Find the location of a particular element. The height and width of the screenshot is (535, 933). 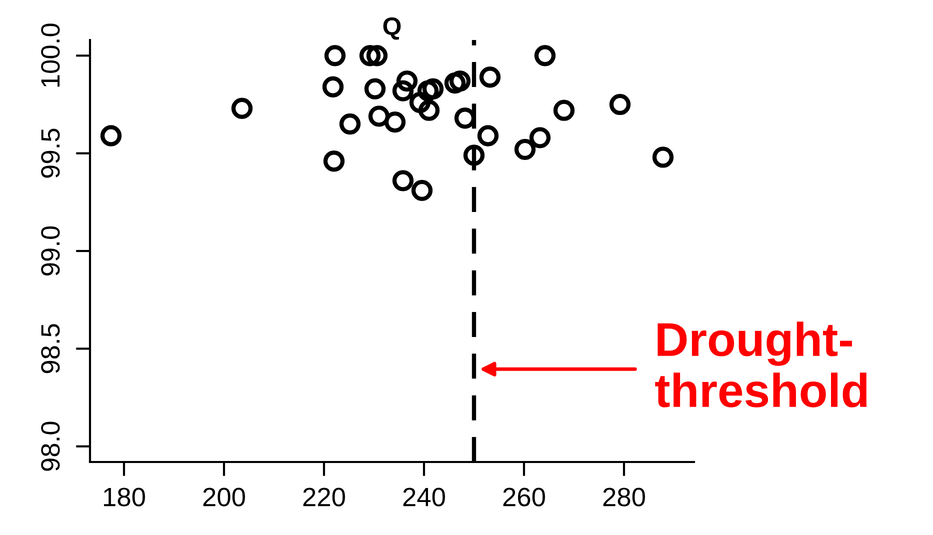

x-tick-label: 200 is located at coordinates (224, 497).